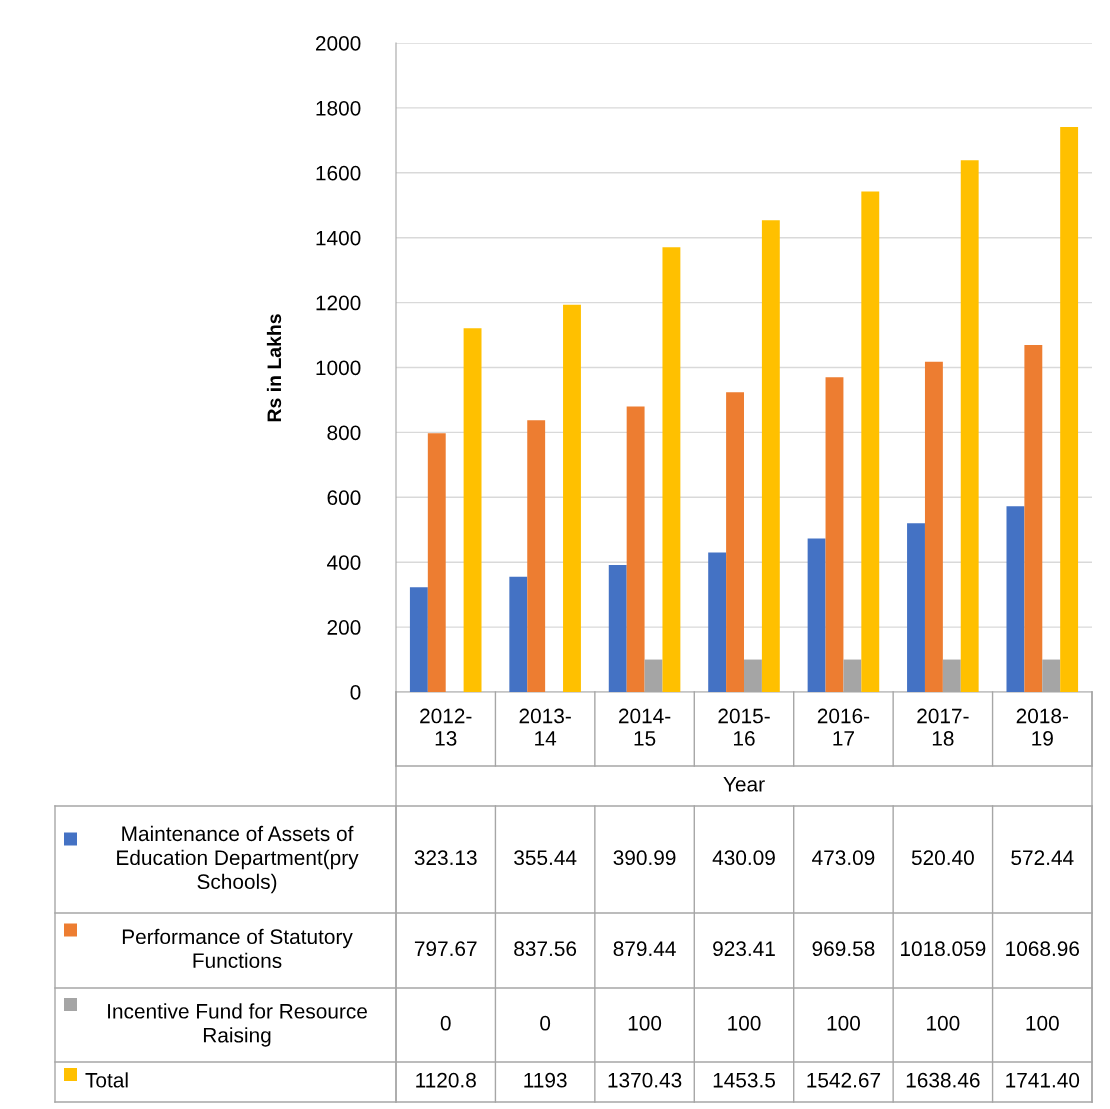 This screenshot has width=1110, height=1109. What do you see at coordinates (644, 949) in the screenshot?
I see `data-label: 879.44` at bounding box center [644, 949].